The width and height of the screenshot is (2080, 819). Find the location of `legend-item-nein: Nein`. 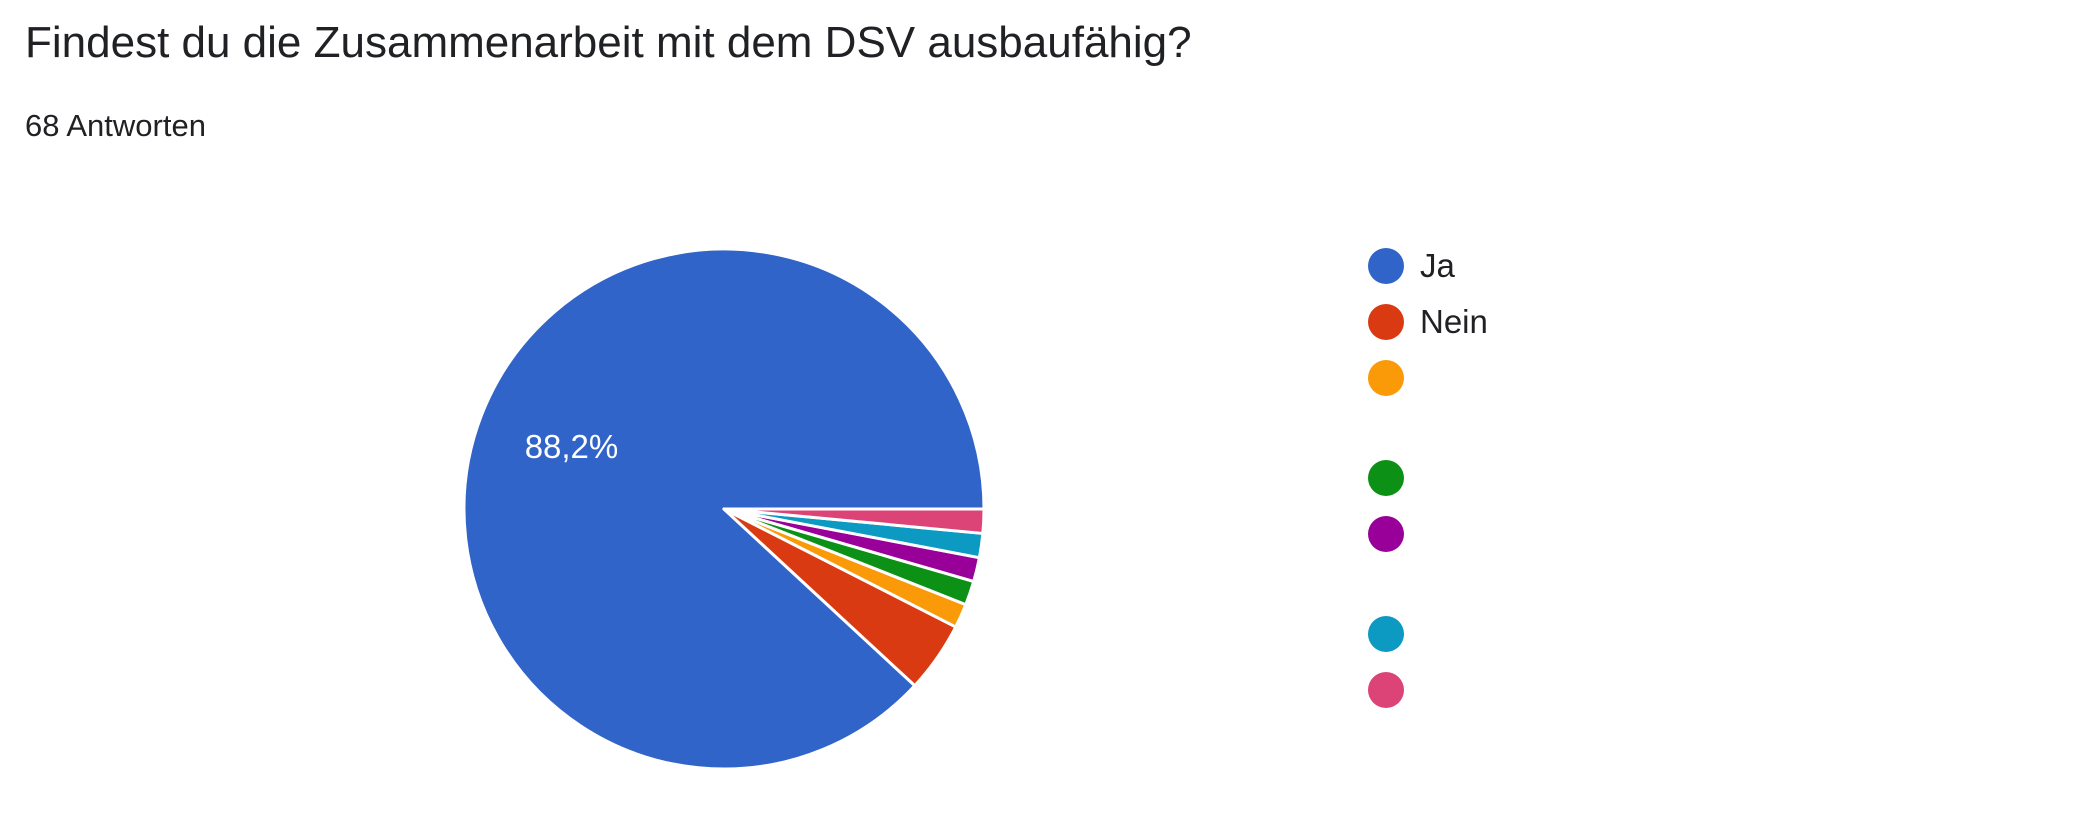

legend-item-nein: Nein is located at coordinates (1428, 322).